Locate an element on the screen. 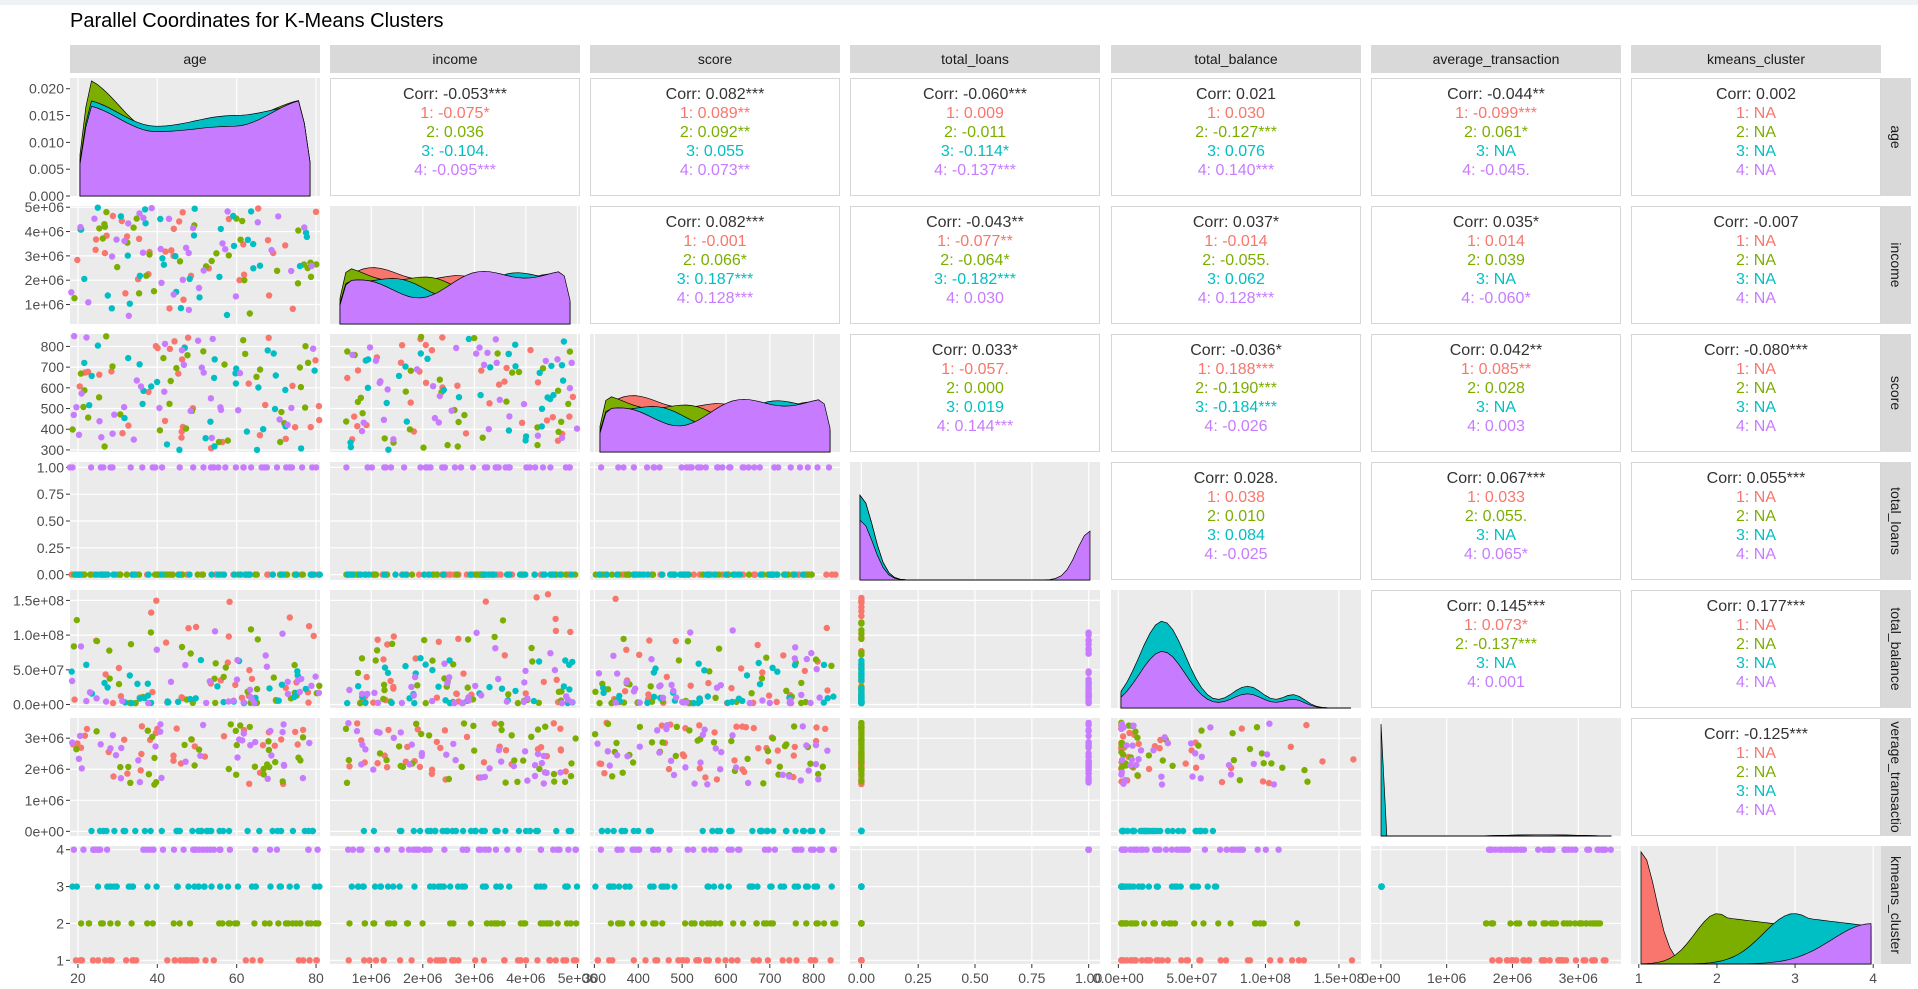 This screenshot has width=1918, height=989. x-tick-label-average_transaction: 0e+00 is located at coordinates (1381, 978).